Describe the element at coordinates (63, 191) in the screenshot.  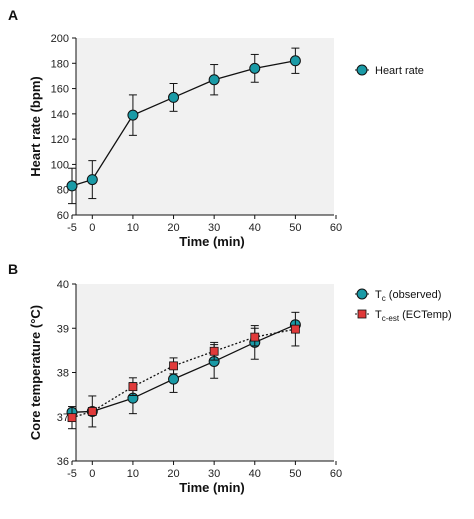
I see `y-tick-label: 80` at that location.